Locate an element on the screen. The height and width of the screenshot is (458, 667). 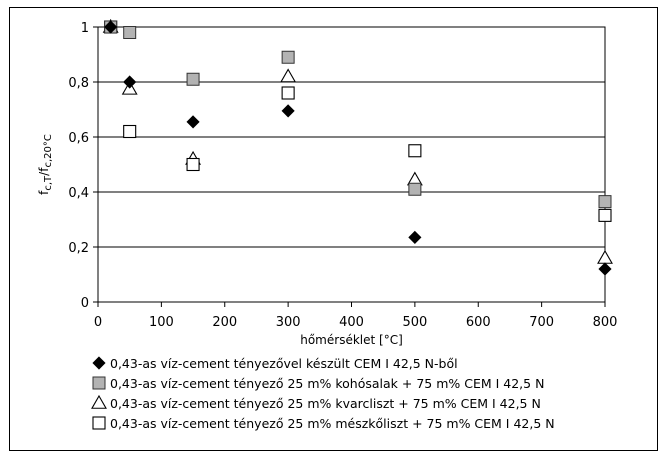
x-tick-label: 800 is located at coordinates (605, 322).